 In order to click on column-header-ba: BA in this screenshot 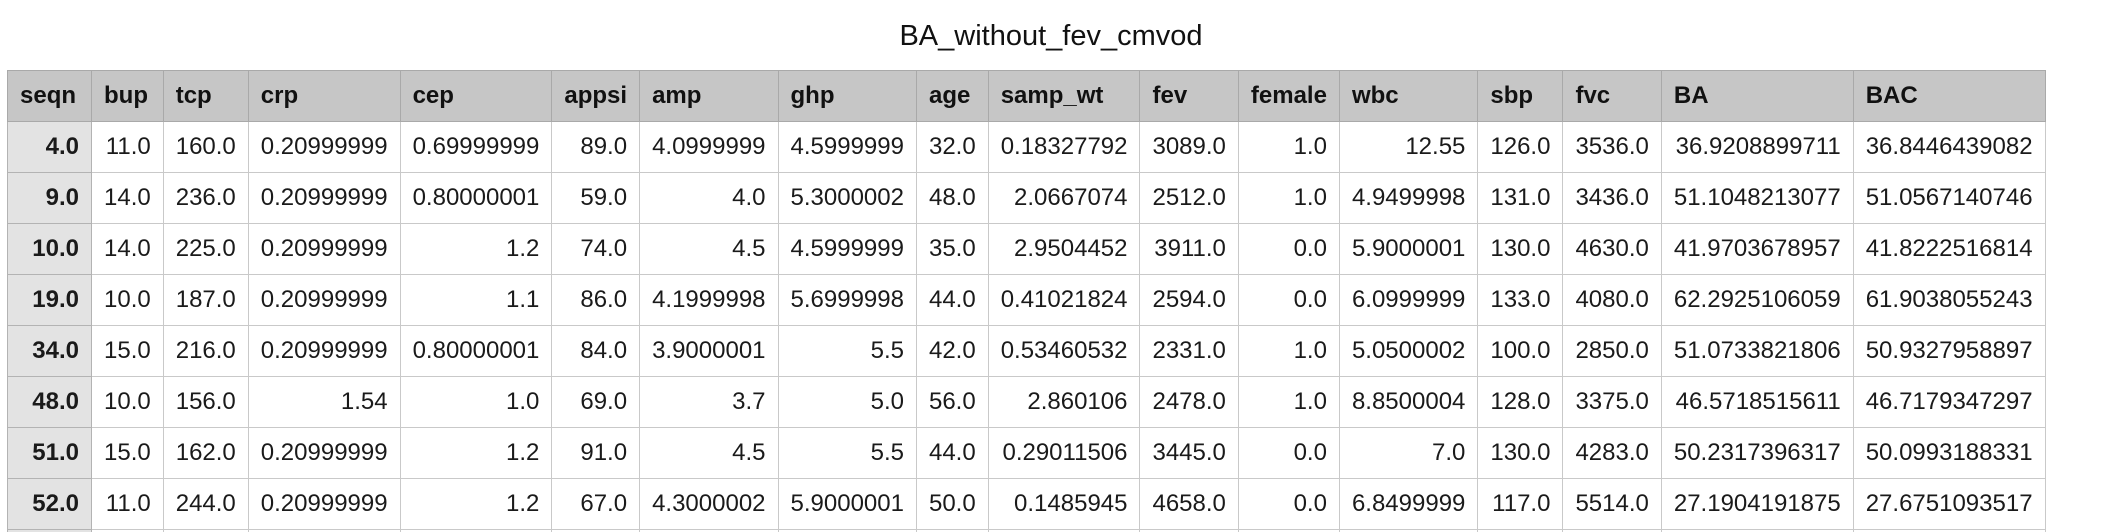, I will do `click(1757, 96)`.